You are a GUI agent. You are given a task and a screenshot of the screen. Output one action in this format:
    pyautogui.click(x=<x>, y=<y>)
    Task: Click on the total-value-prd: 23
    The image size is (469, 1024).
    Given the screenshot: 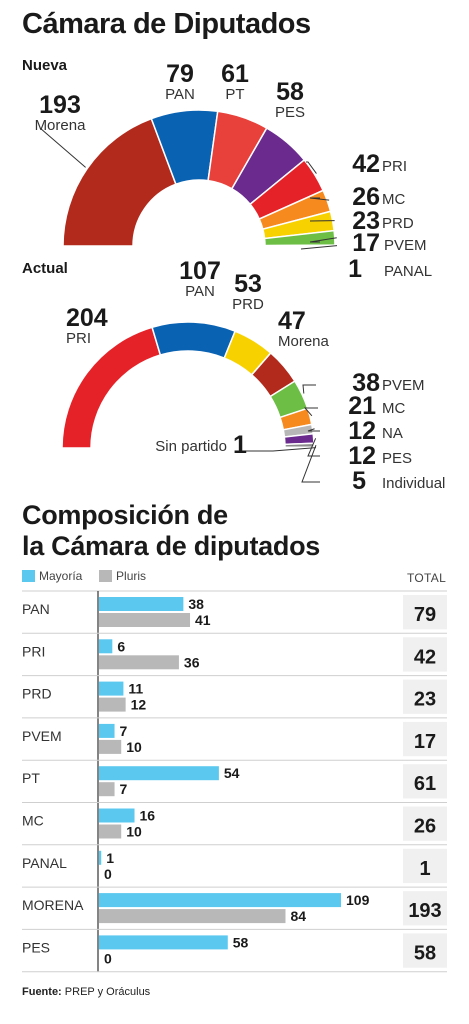 What is the action you would take?
    pyautogui.click(x=425, y=700)
    